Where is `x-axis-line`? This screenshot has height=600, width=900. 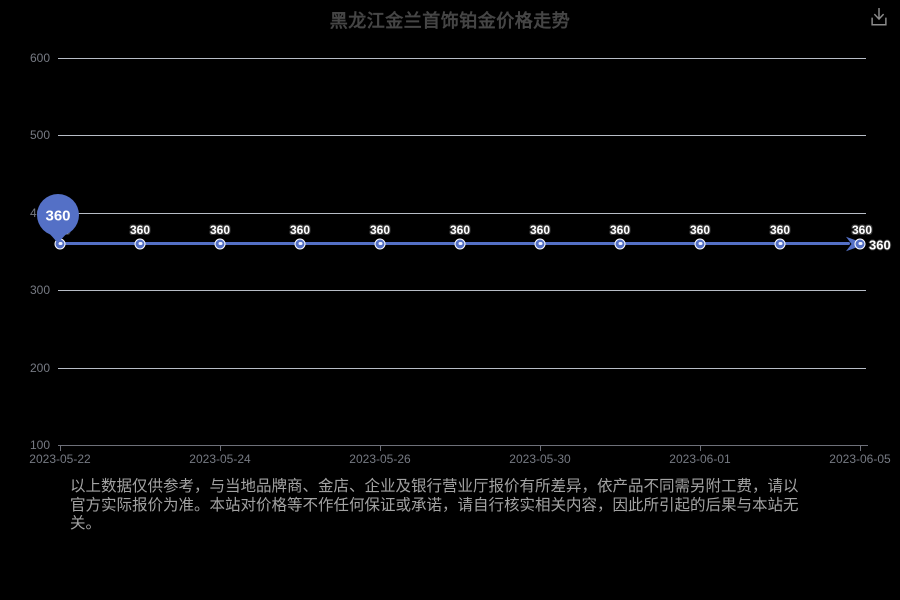 x-axis-line is located at coordinates (463, 445).